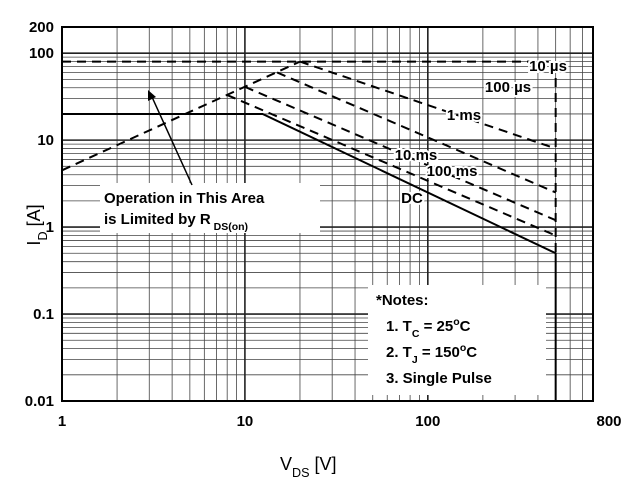  I want to click on note: *Notes:, so click(402, 300).